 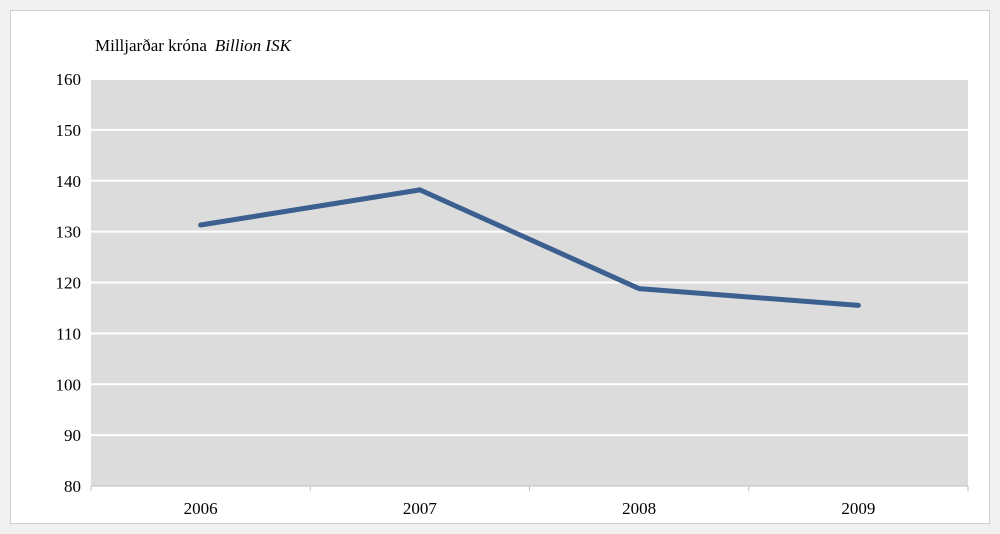 I want to click on y-axis-unit-label: Milljarðar króna Billion ISK, so click(x=194, y=45).